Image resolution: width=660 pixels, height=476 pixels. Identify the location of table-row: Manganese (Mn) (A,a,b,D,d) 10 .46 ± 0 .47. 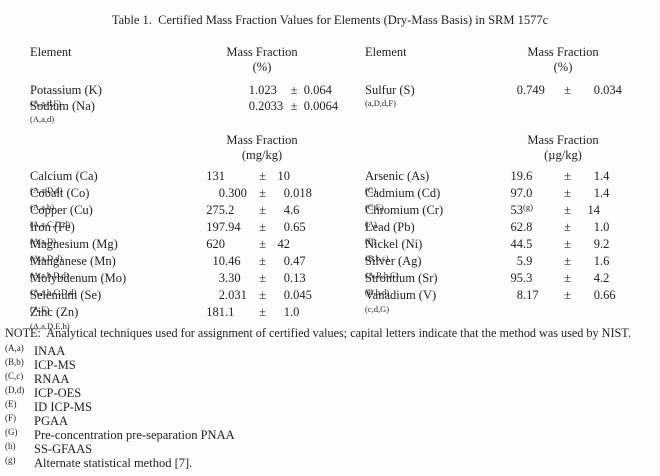
(187, 266).